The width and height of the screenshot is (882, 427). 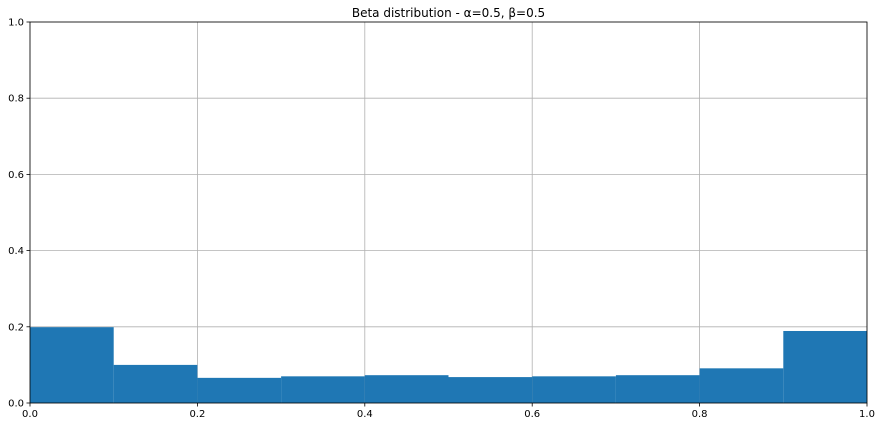 I want to click on y-tick-label: 0.0, so click(x=16, y=404).